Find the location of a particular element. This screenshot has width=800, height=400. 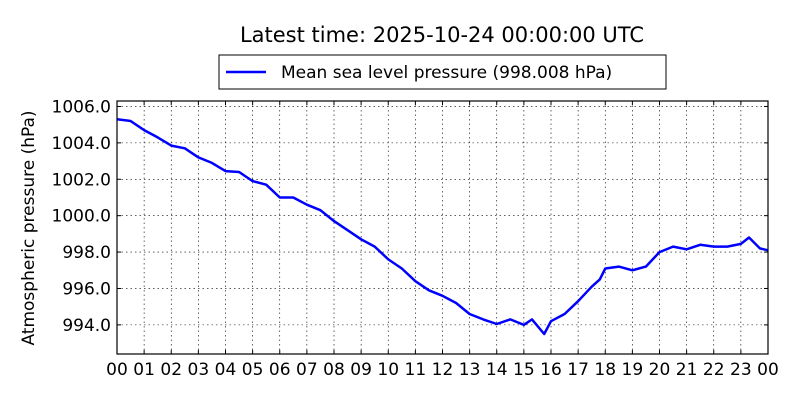

y-tick-label: 998.0 is located at coordinates (86, 253).